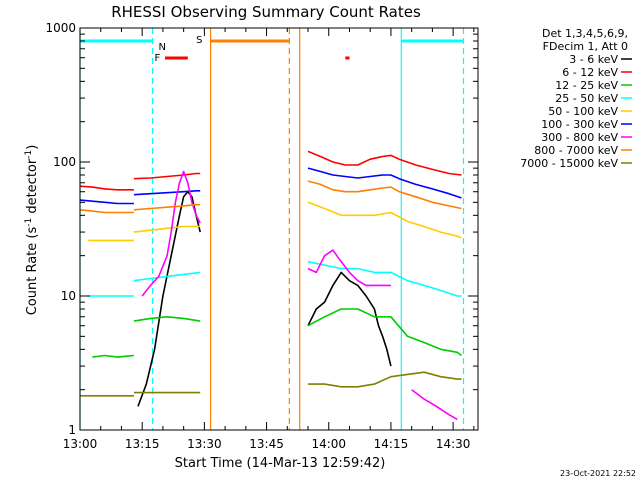  I want to click on x-tick-label-2: 13:30, so click(204, 444).